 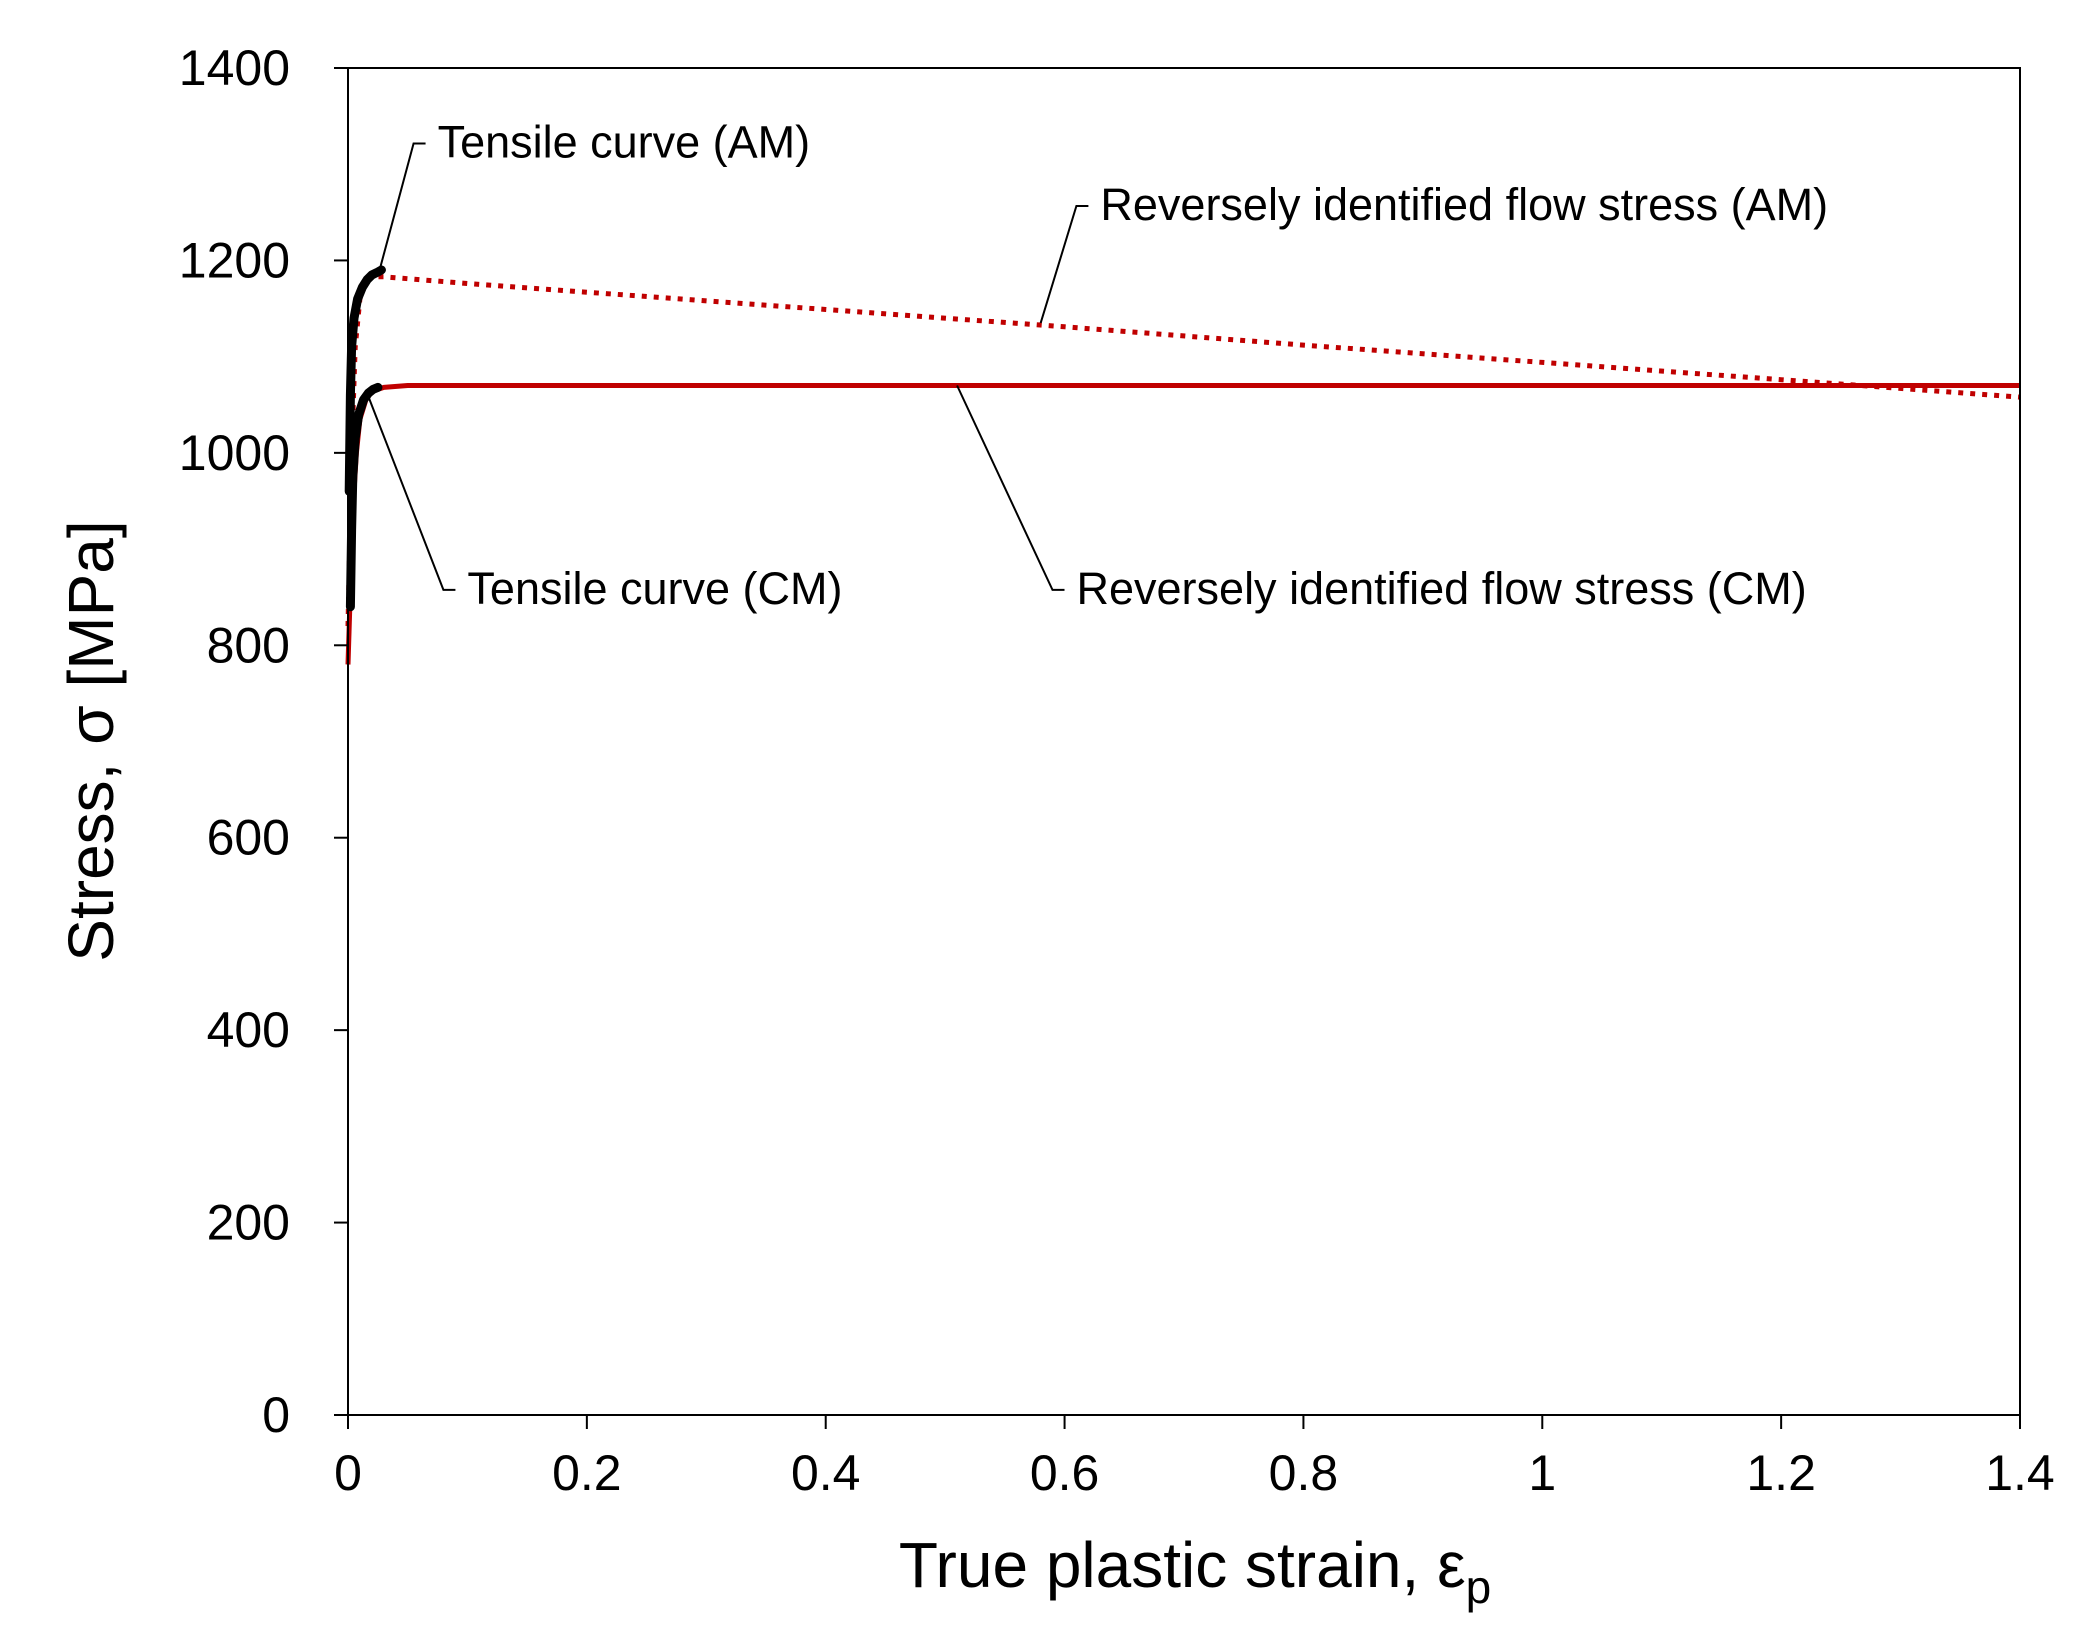 I want to click on y-axis-title: Stress, σ [MPa], so click(x=91, y=740).